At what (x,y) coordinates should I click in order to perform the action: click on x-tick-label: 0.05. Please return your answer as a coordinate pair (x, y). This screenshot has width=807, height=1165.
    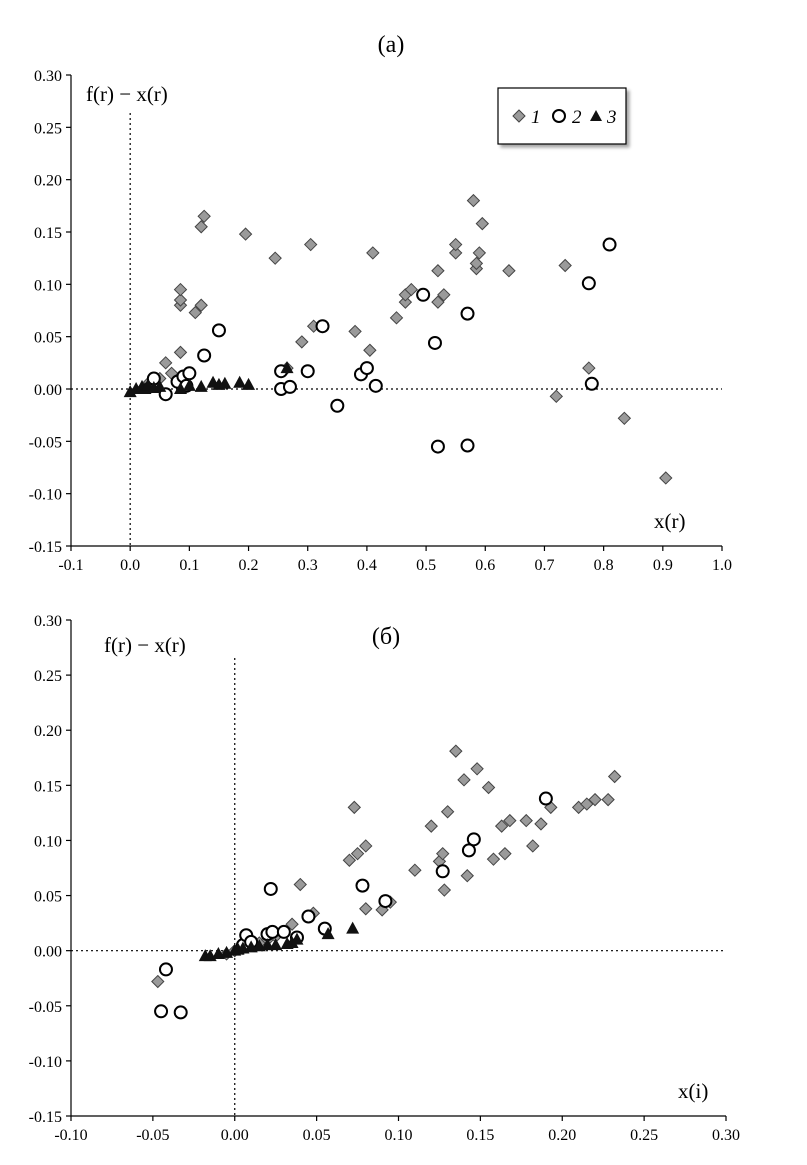
    Looking at the image, I should click on (317, 1135).